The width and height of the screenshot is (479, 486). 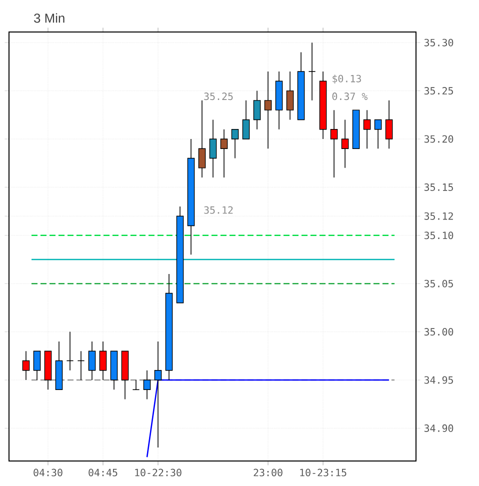 What do you see at coordinates (438, 91) in the screenshot?
I see `y-tick-label: 35.25` at bounding box center [438, 91].